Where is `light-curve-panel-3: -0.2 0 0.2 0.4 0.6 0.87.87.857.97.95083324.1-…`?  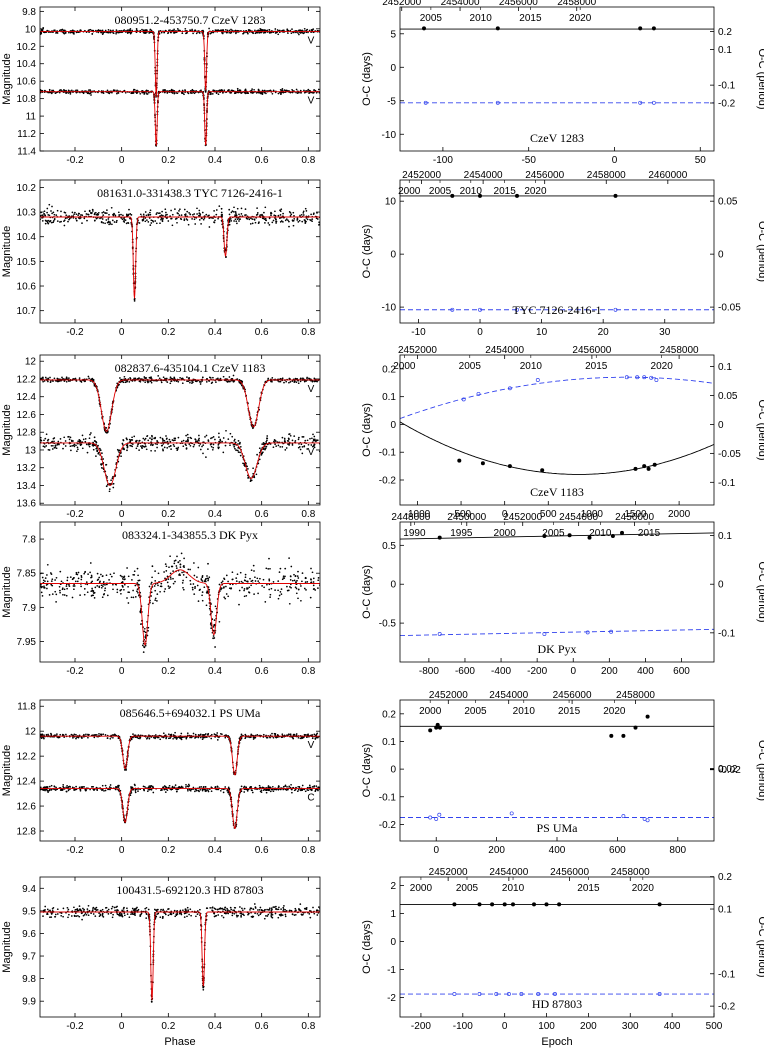 light-curve-panel-3: -0.2 0 0.2 0.4 0.6 0.87.87.857.97.95083324.1-… is located at coordinates (161, 599).